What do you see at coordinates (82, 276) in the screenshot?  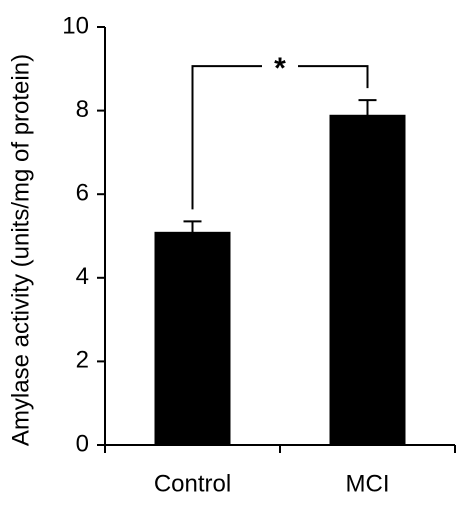 I see `y-tick-label: 4` at bounding box center [82, 276].